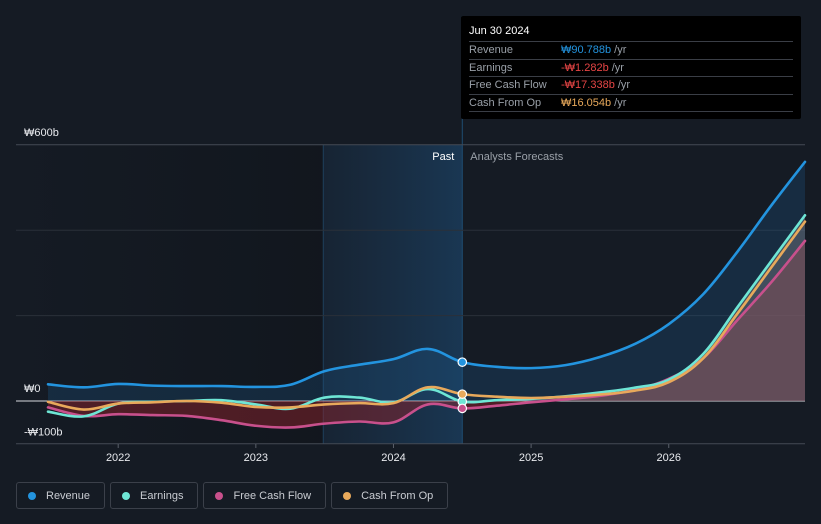 The width and height of the screenshot is (821, 524). I want to click on tooltip-label: Earnings, so click(491, 67).